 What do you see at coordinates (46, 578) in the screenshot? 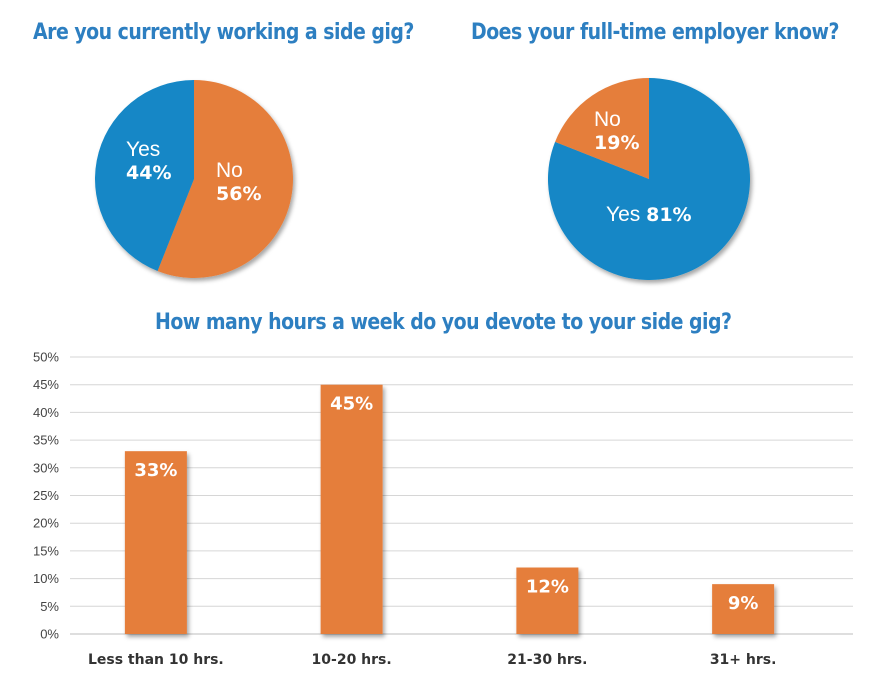
I see `y-tick-label: 10%` at bounding box center [46, 578].